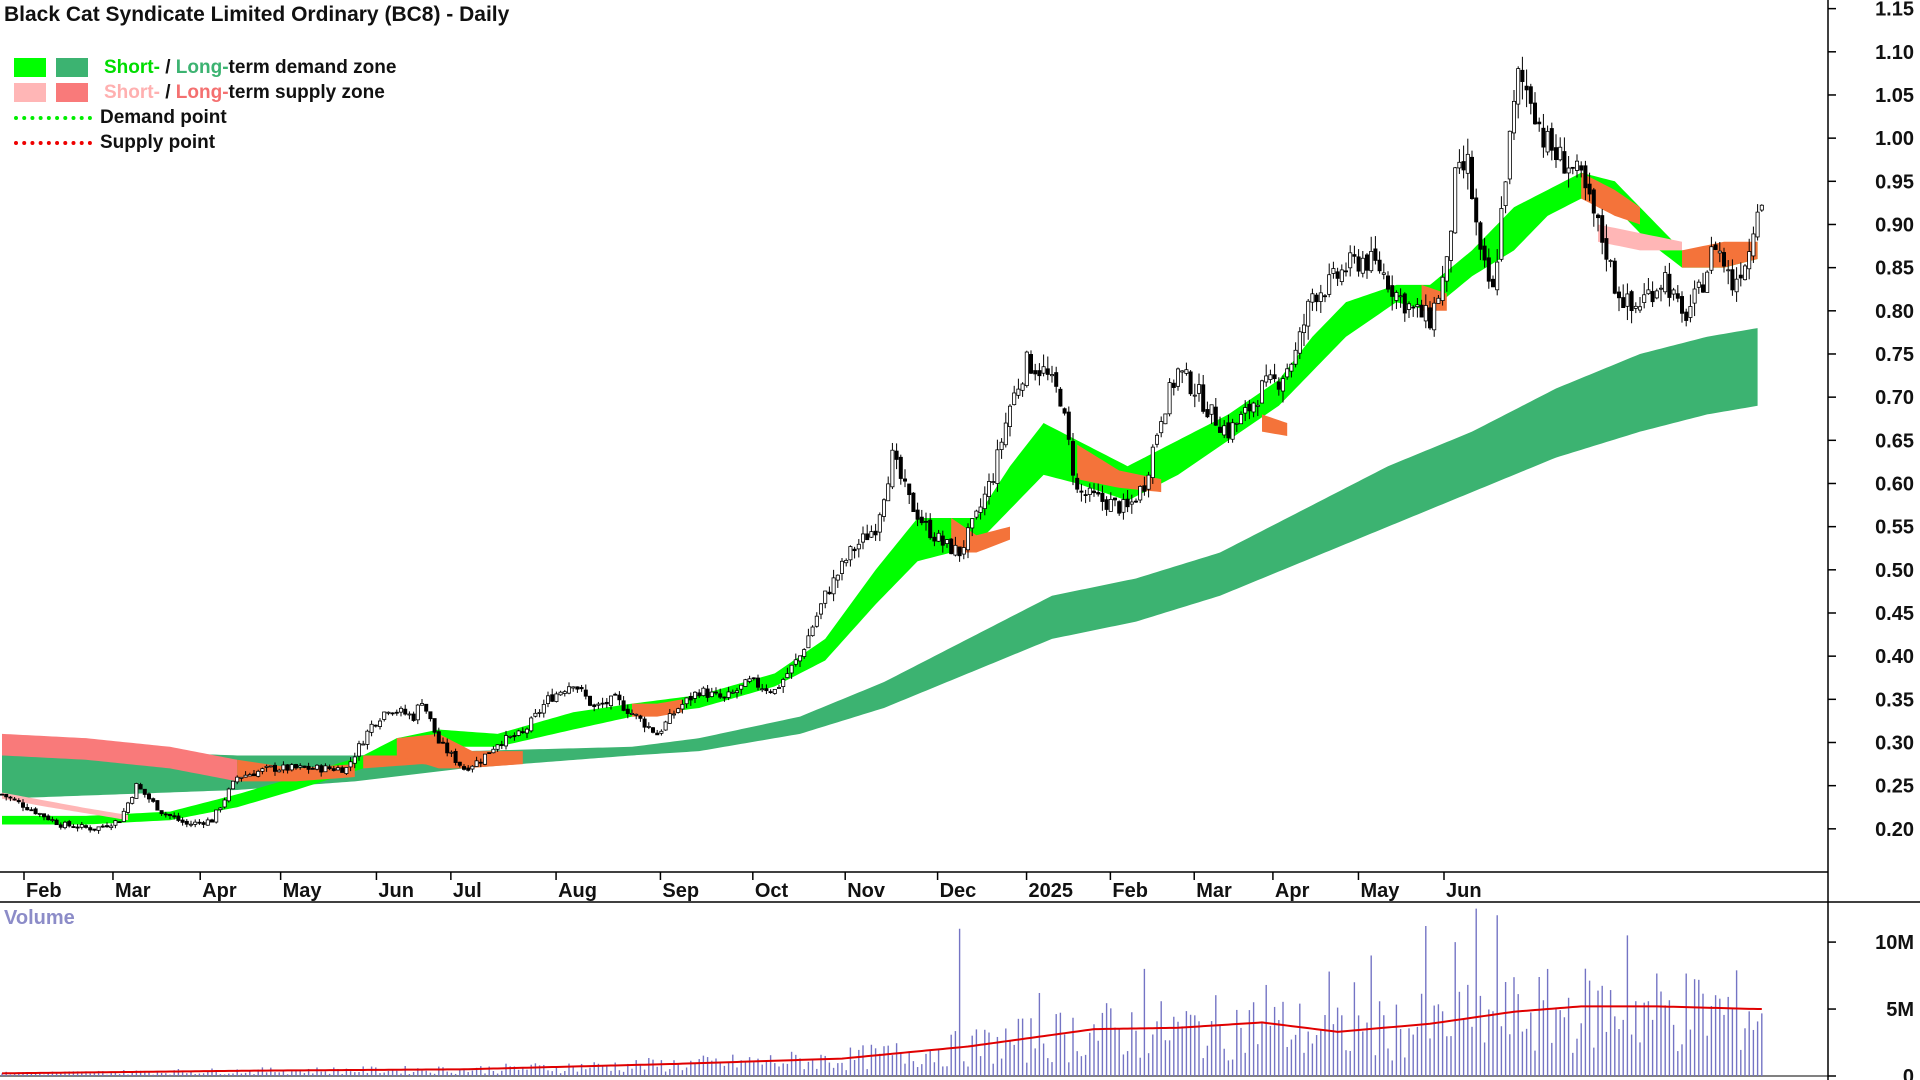 The height and width of the screenshot is (1080, 1920). Describe the element at coordinates (1214, 891) in the screenshot. I see `date-tick-label: Mar` at that location.